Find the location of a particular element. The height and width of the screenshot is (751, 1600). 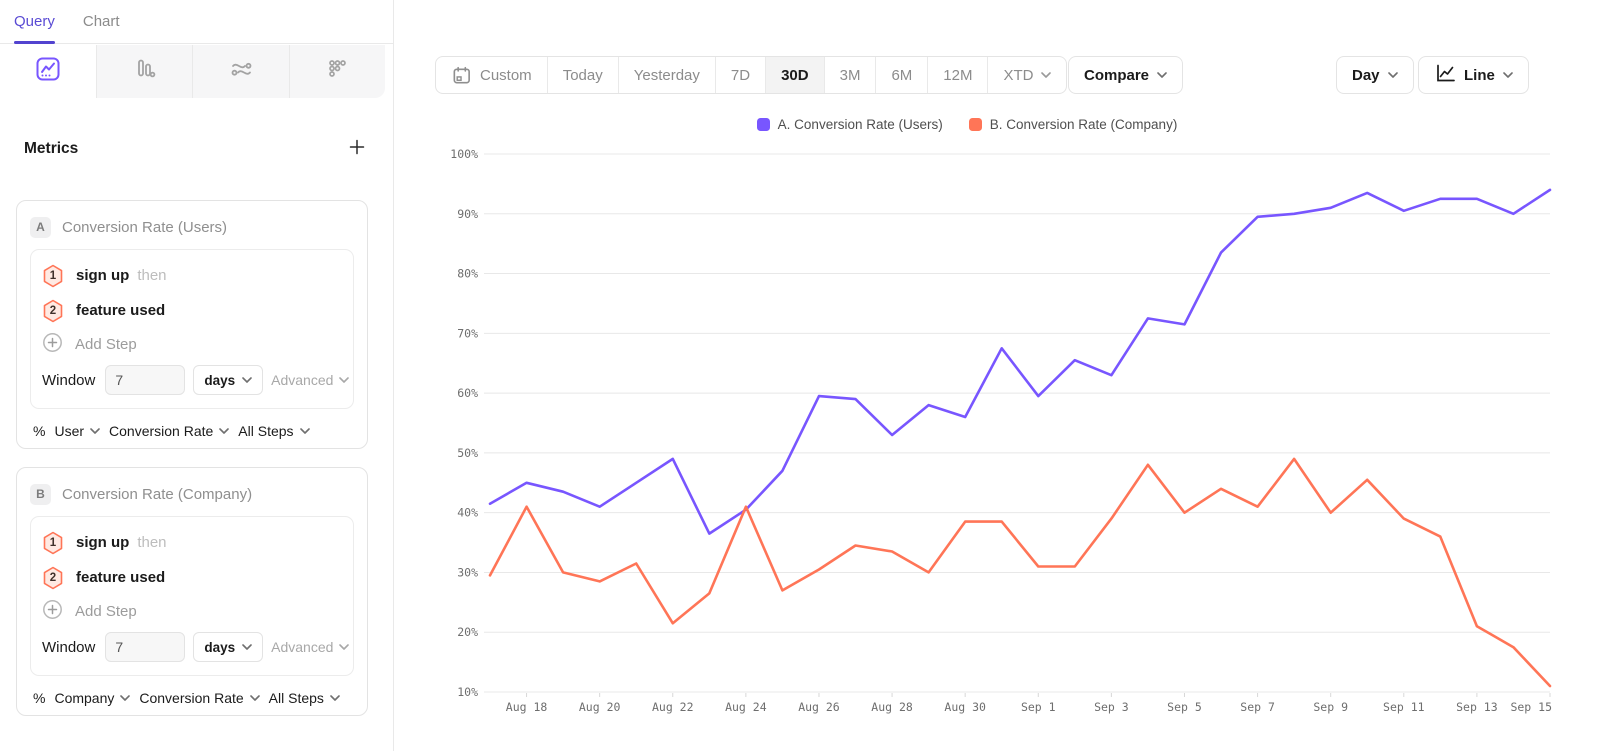

legend-label-b: B. Conversion Rate (Company) is located at coordinates (1083, 124).